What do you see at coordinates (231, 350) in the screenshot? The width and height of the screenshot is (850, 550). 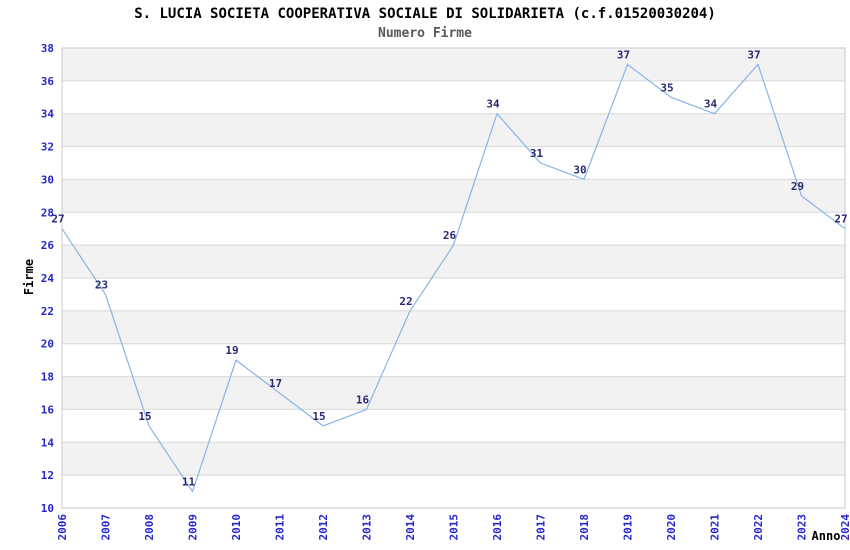 I see `point-label: 19` at bounding box center [231, 350].